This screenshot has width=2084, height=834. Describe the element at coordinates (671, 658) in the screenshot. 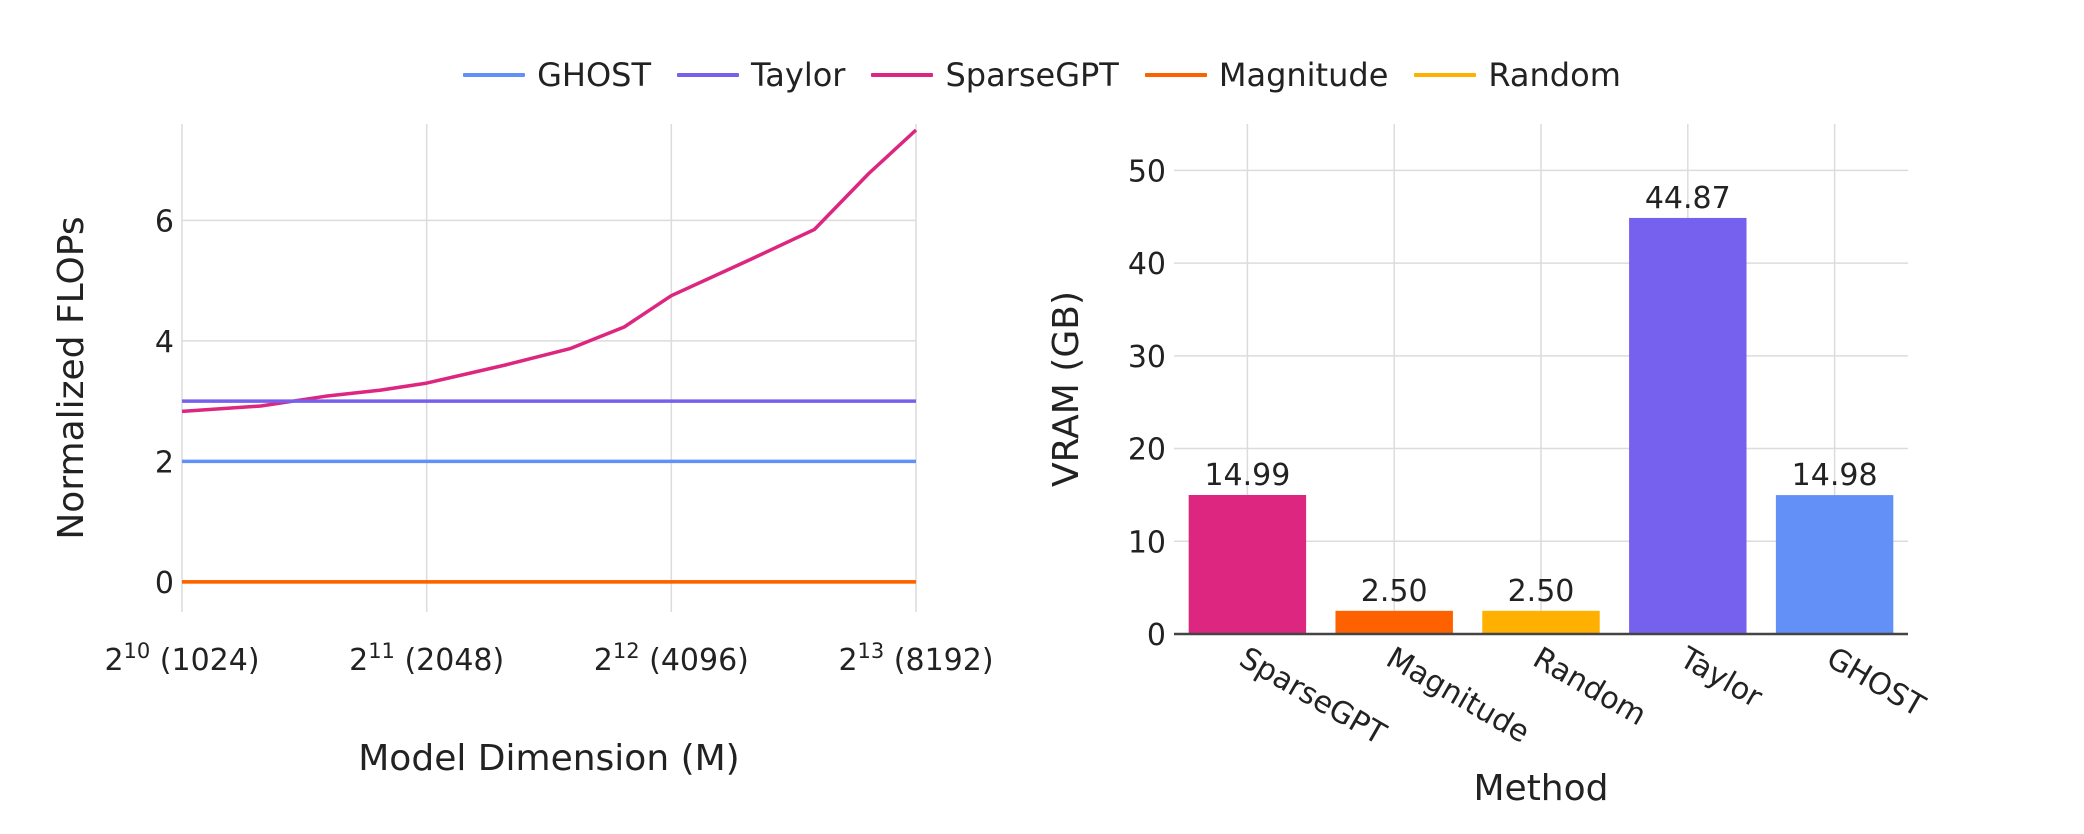

I see `x-tick-label: 212 (4096)` at that location.